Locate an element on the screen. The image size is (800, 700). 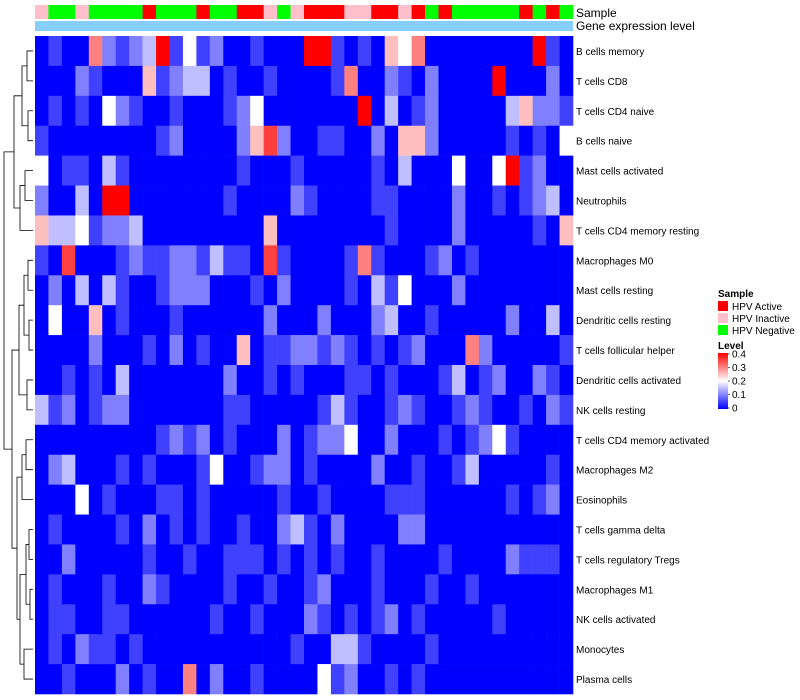
row-label: Eosinophils is located at coordinates (601, 501).